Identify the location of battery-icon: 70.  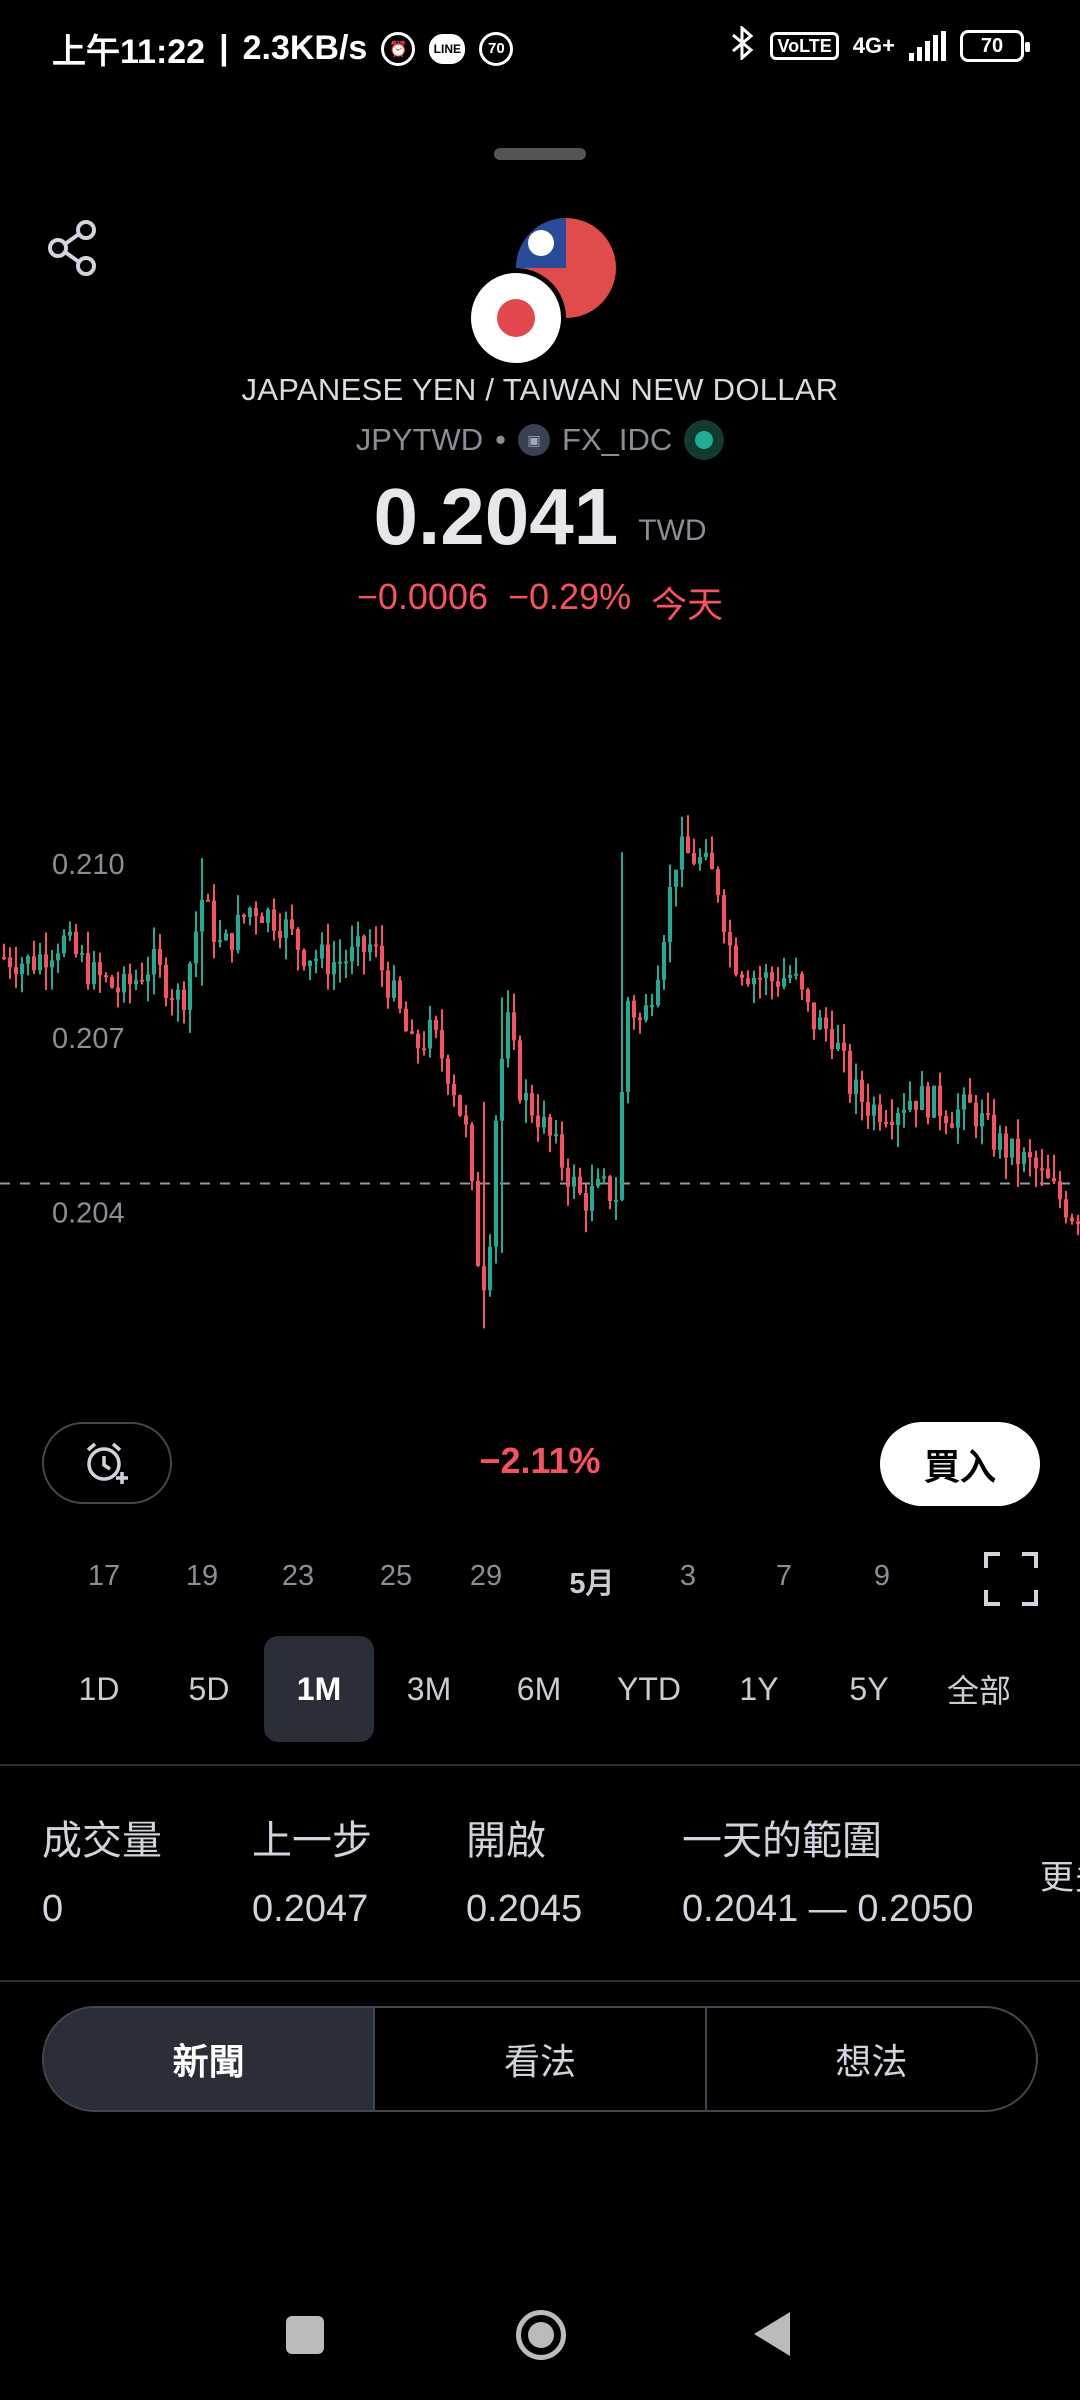
(995, 46).